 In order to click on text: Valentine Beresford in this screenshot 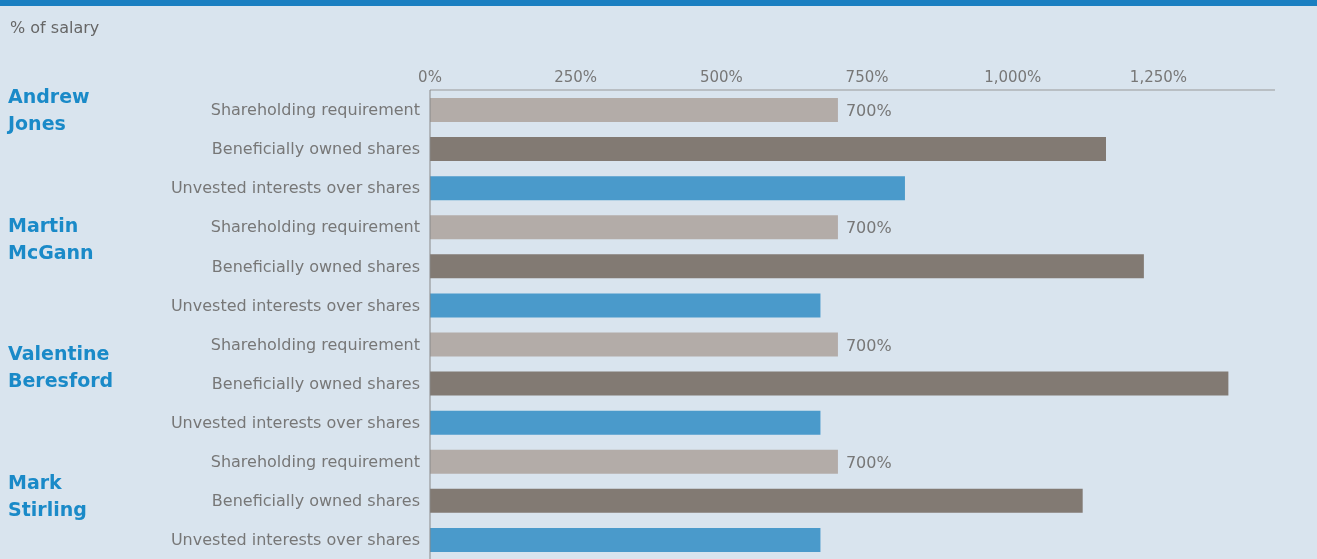, I will do `click(61, 367)`.